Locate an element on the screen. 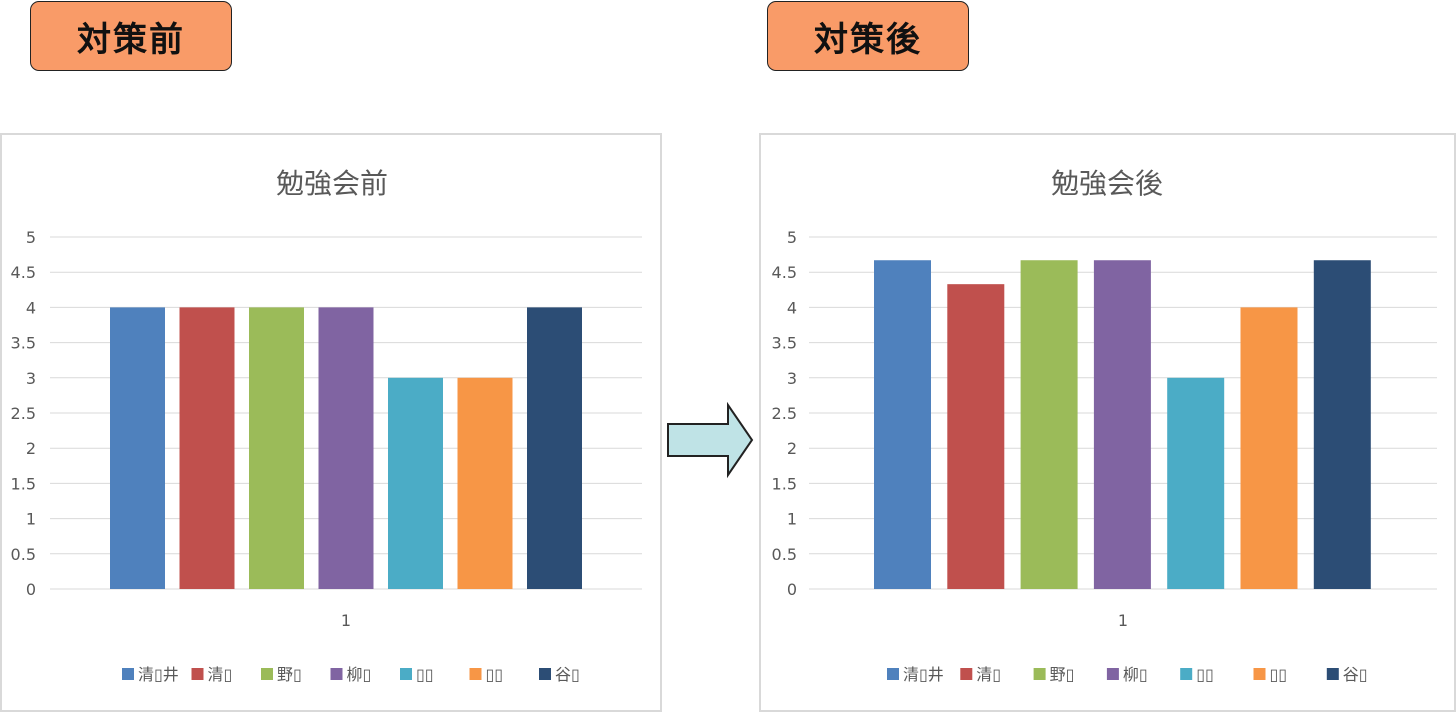  after-header: 対策後 is located at coordinates (868, 36).